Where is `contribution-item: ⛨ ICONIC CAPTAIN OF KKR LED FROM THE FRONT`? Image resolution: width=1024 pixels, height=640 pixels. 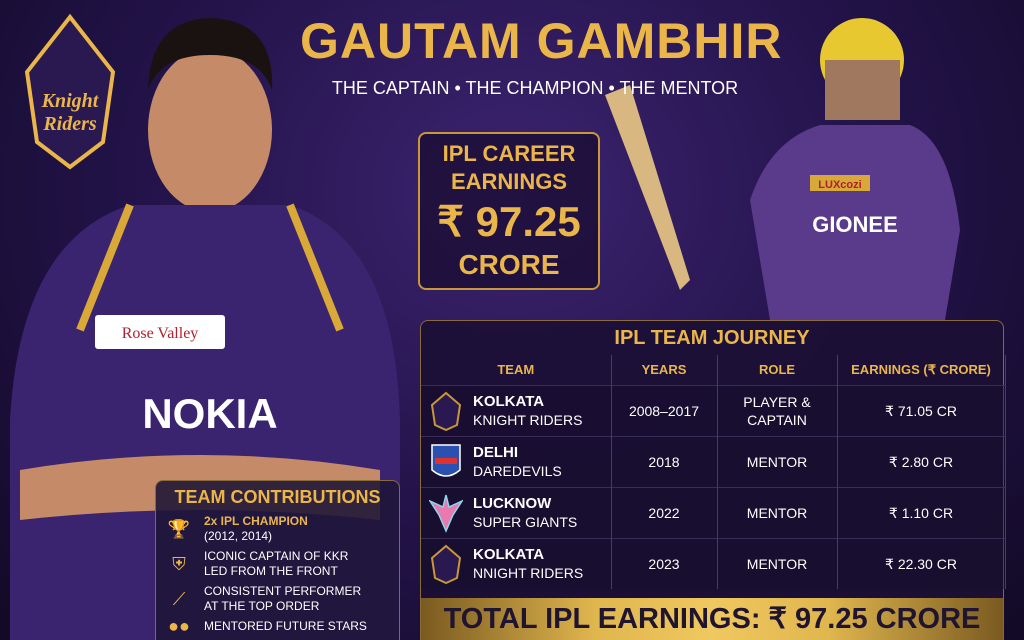
contribution-item: ⛨ ICONIC CAPTAIN OF KKR LED FROM THE FRONT is located at coordinates (277, 564).